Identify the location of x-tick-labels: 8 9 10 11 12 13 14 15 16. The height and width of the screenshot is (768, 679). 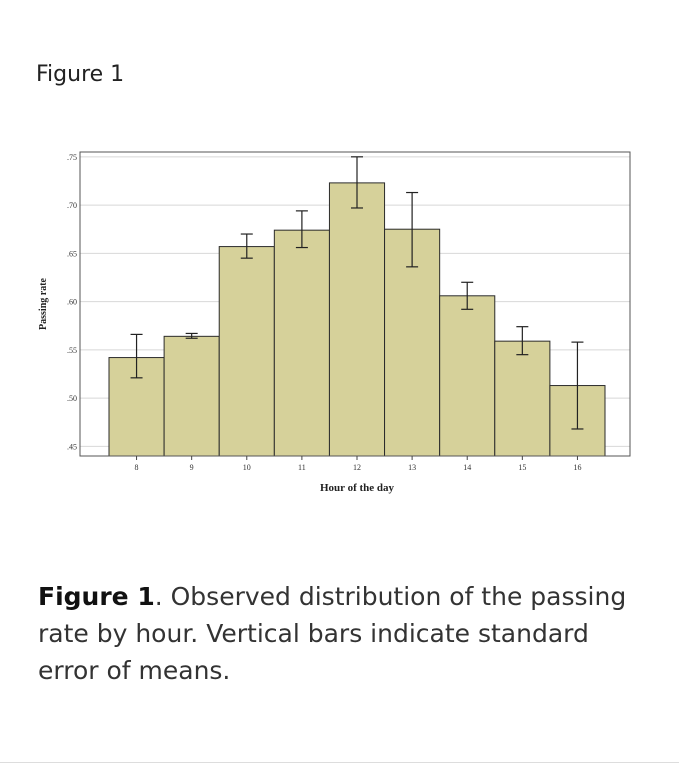
(358, 464).